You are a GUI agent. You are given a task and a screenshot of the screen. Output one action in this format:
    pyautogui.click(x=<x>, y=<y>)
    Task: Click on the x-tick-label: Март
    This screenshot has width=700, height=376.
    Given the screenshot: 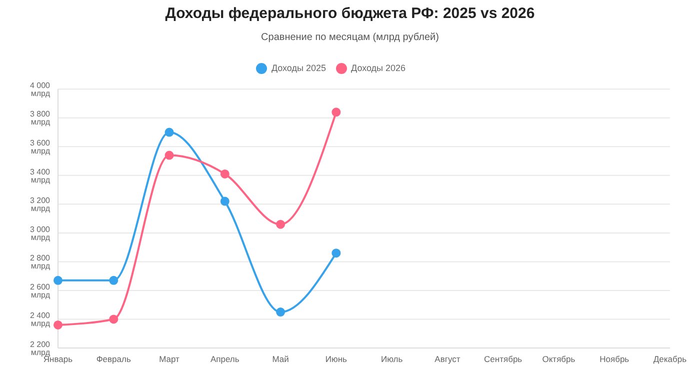 What is the action you would take?
    pyautogui.click(x=169, y=359)
    